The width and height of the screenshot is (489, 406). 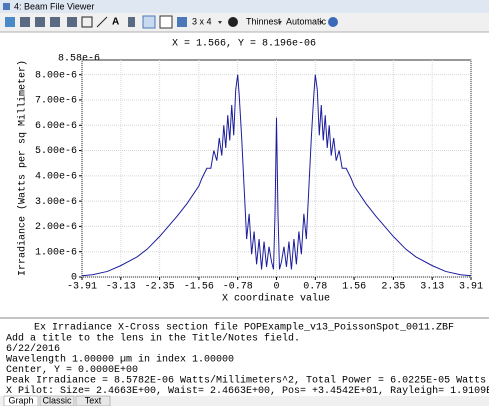 What do you see at coordinates (160, 287) in the screenshot?
I see `x-tick-label: -2.35` at bounding box center [160, 287].